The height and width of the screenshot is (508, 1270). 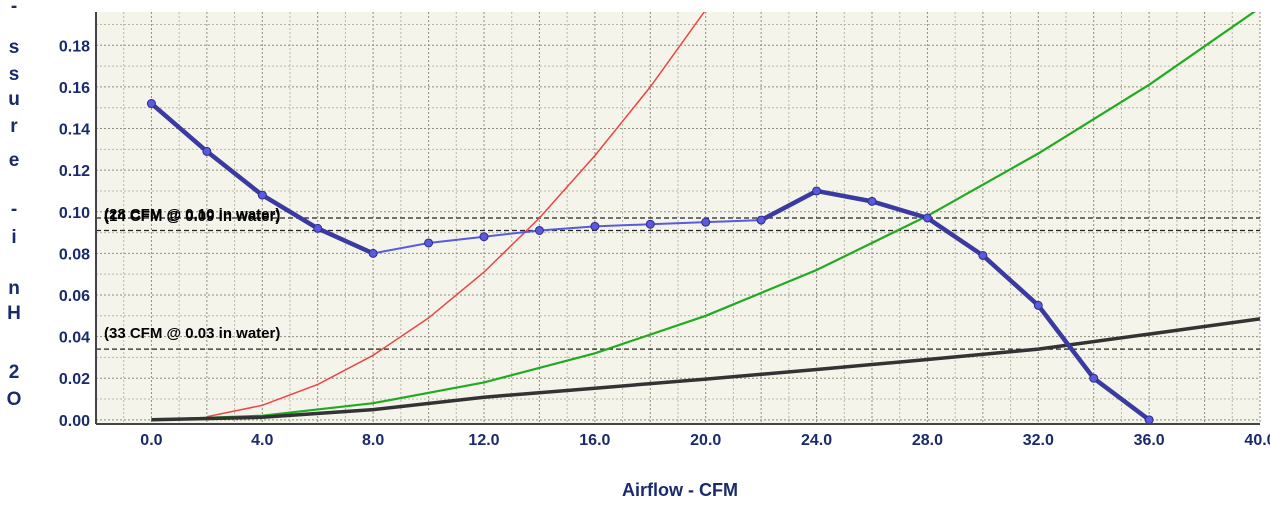 What do you see at coordinates (192, 333) in the screenshot?
I see `reference-line-label: (33 CFM @ 0.03 in water)` at bounding box center [192, 333].